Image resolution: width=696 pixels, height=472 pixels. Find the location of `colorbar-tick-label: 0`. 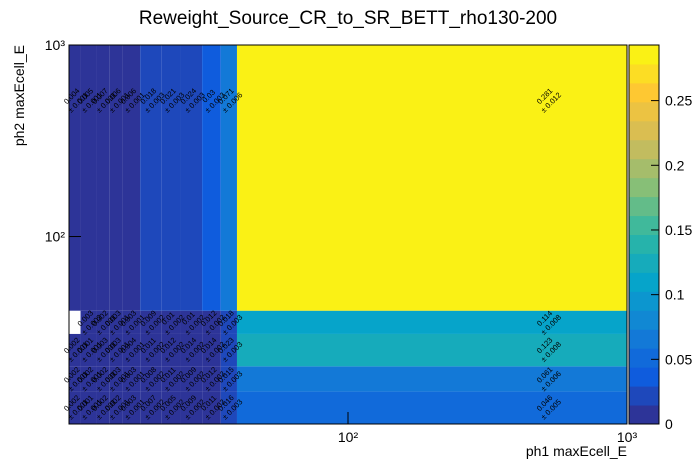

colorbar-tick-label: 0 is located at coordinates (669, 424).